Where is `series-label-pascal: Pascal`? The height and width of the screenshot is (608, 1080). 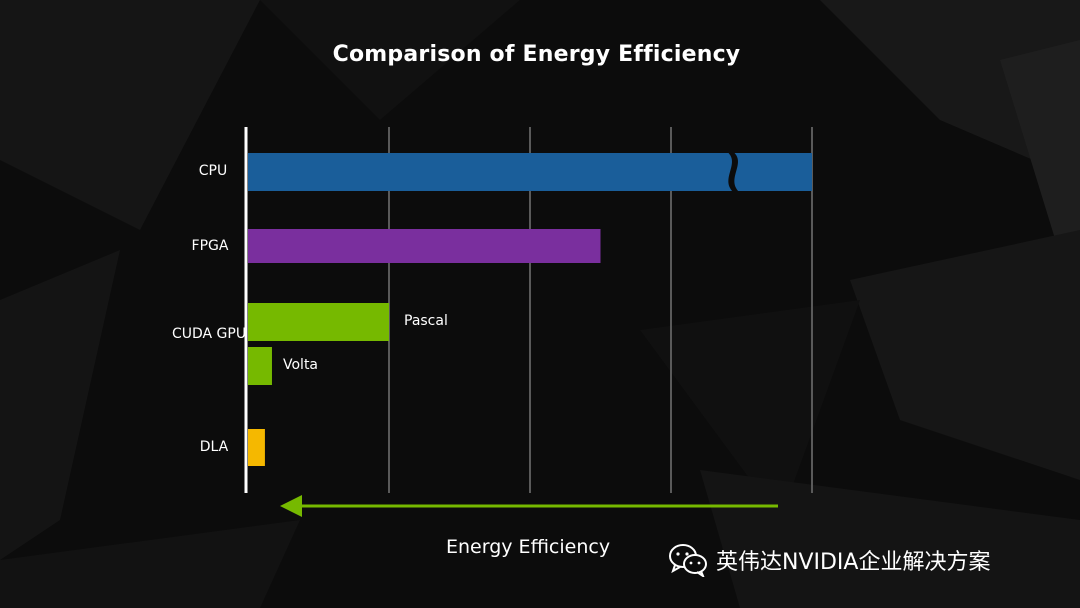
series-label-pascal: Pascal is located at coordinates (426, 321).